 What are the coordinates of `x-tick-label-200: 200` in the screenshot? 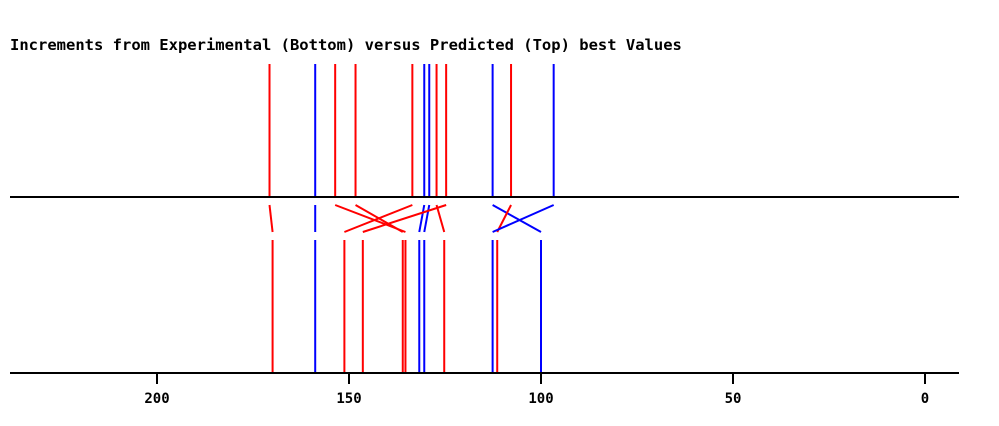 It's located at (156, 399).